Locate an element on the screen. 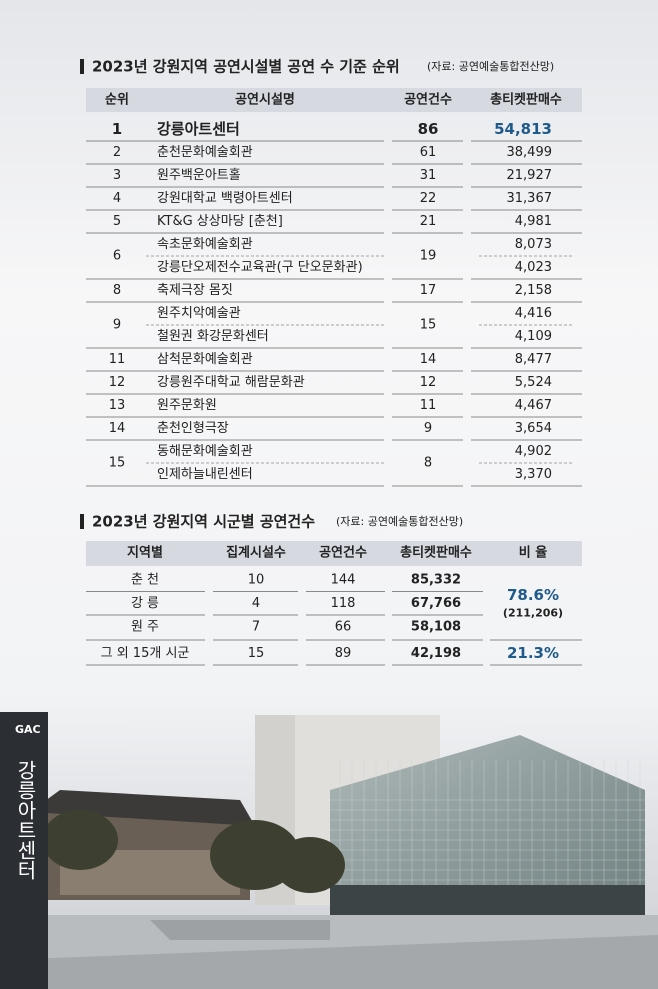  cell: 5 is located at coordinates (117, 221).